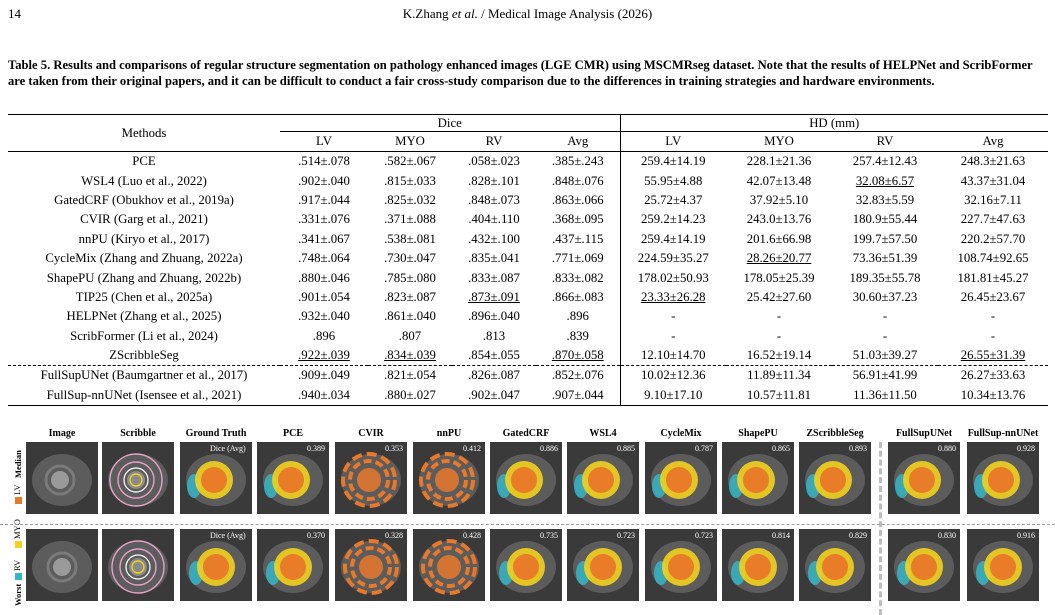 Image resolution: width=1055 pixels, height=615 pixels. I want to click on image-tile: 0.723, so click(603, 565).